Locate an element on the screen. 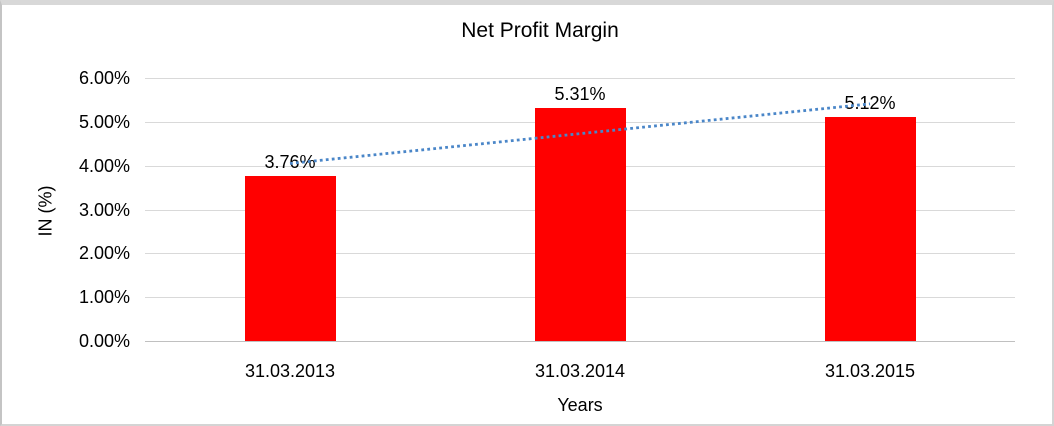 The width and height of the screenshot is (1054, 426). x-axis-line is located at coordinates (580, 341).